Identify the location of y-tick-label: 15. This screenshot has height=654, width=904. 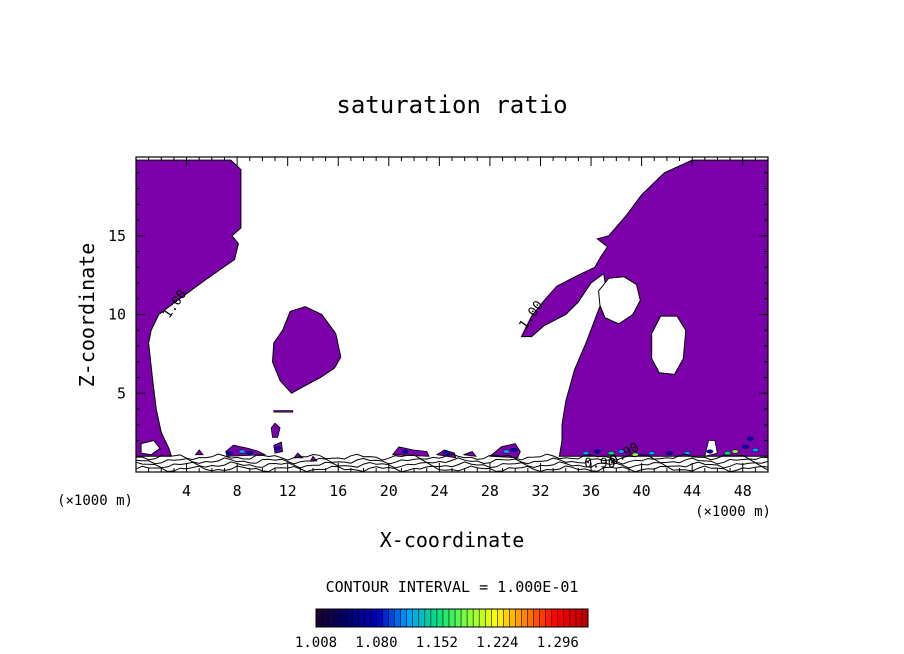
(117, 236).